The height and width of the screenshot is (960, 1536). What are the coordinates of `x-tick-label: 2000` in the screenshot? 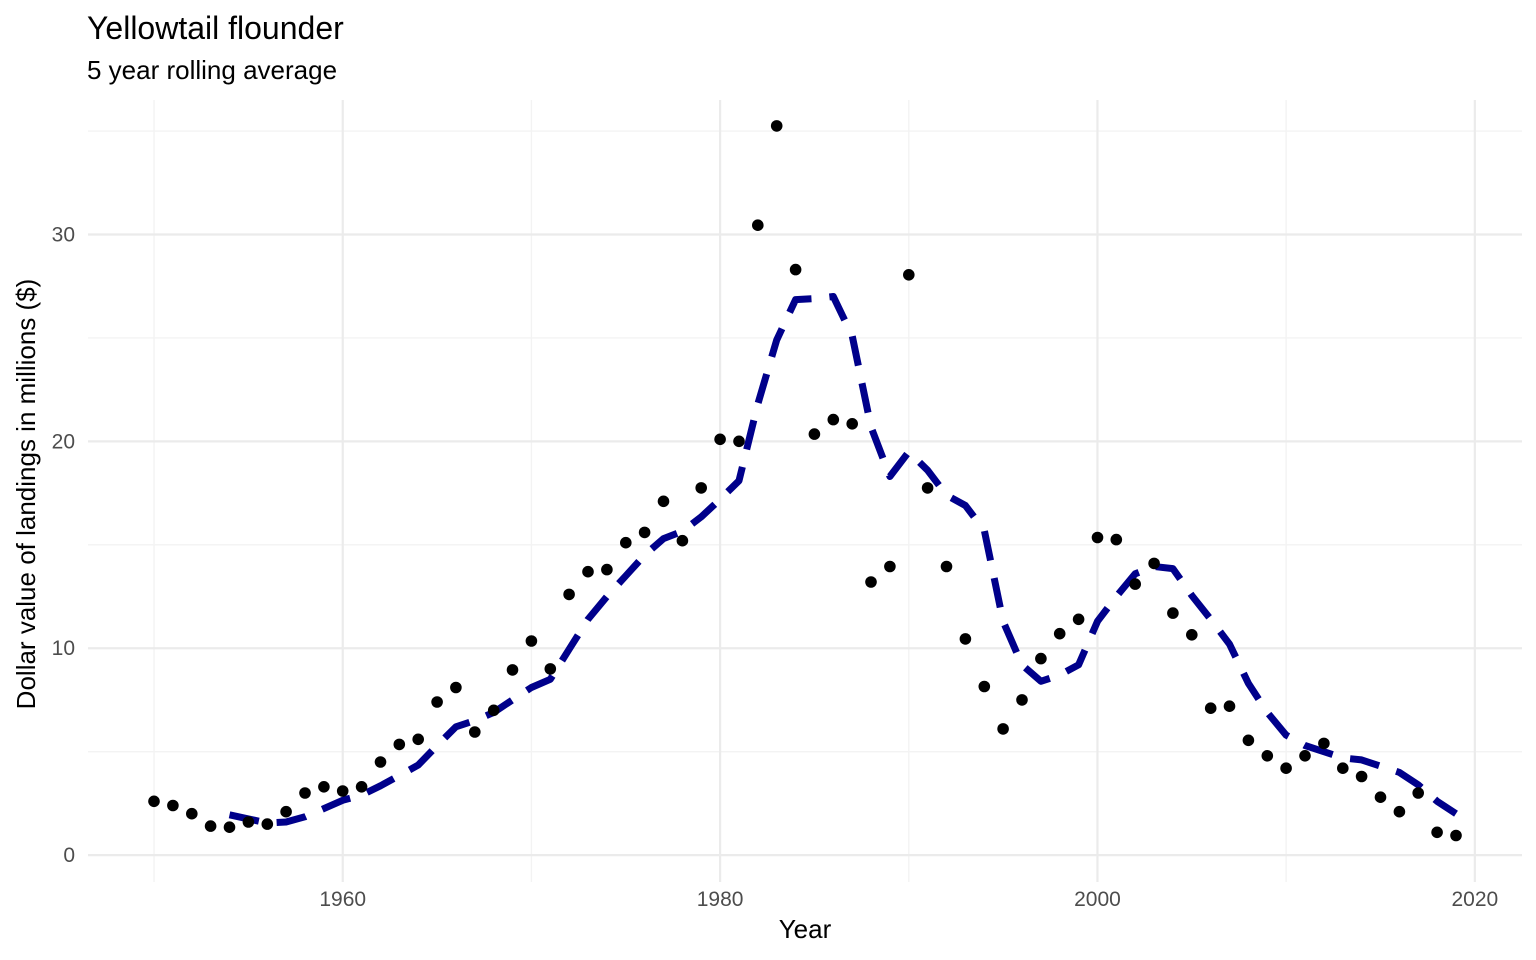 It's located at (1097, 899).